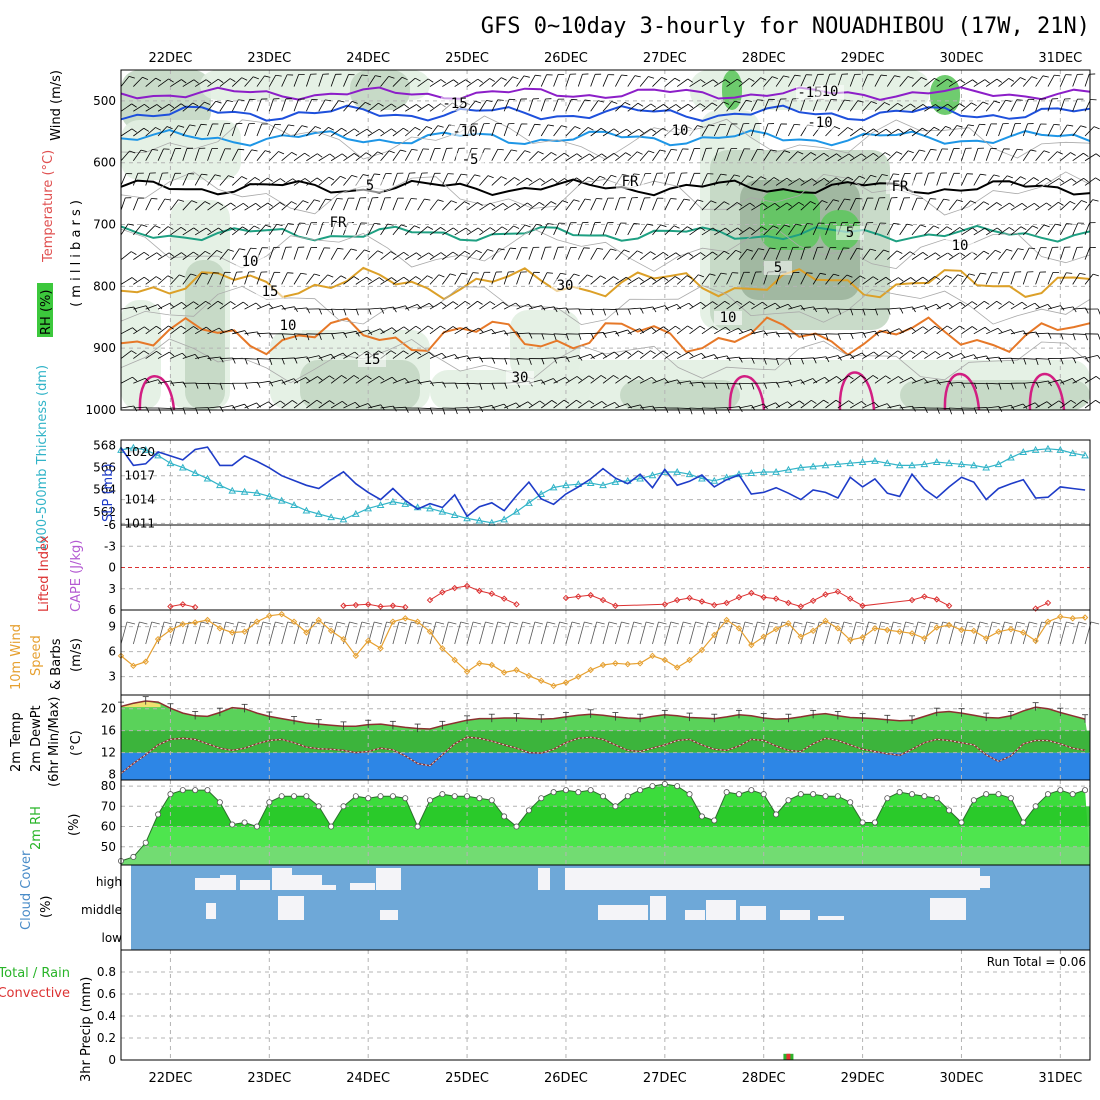 This screenshot has height=1100, width=1100. I want to click on cloud-fraction-block, so click(775, 883).